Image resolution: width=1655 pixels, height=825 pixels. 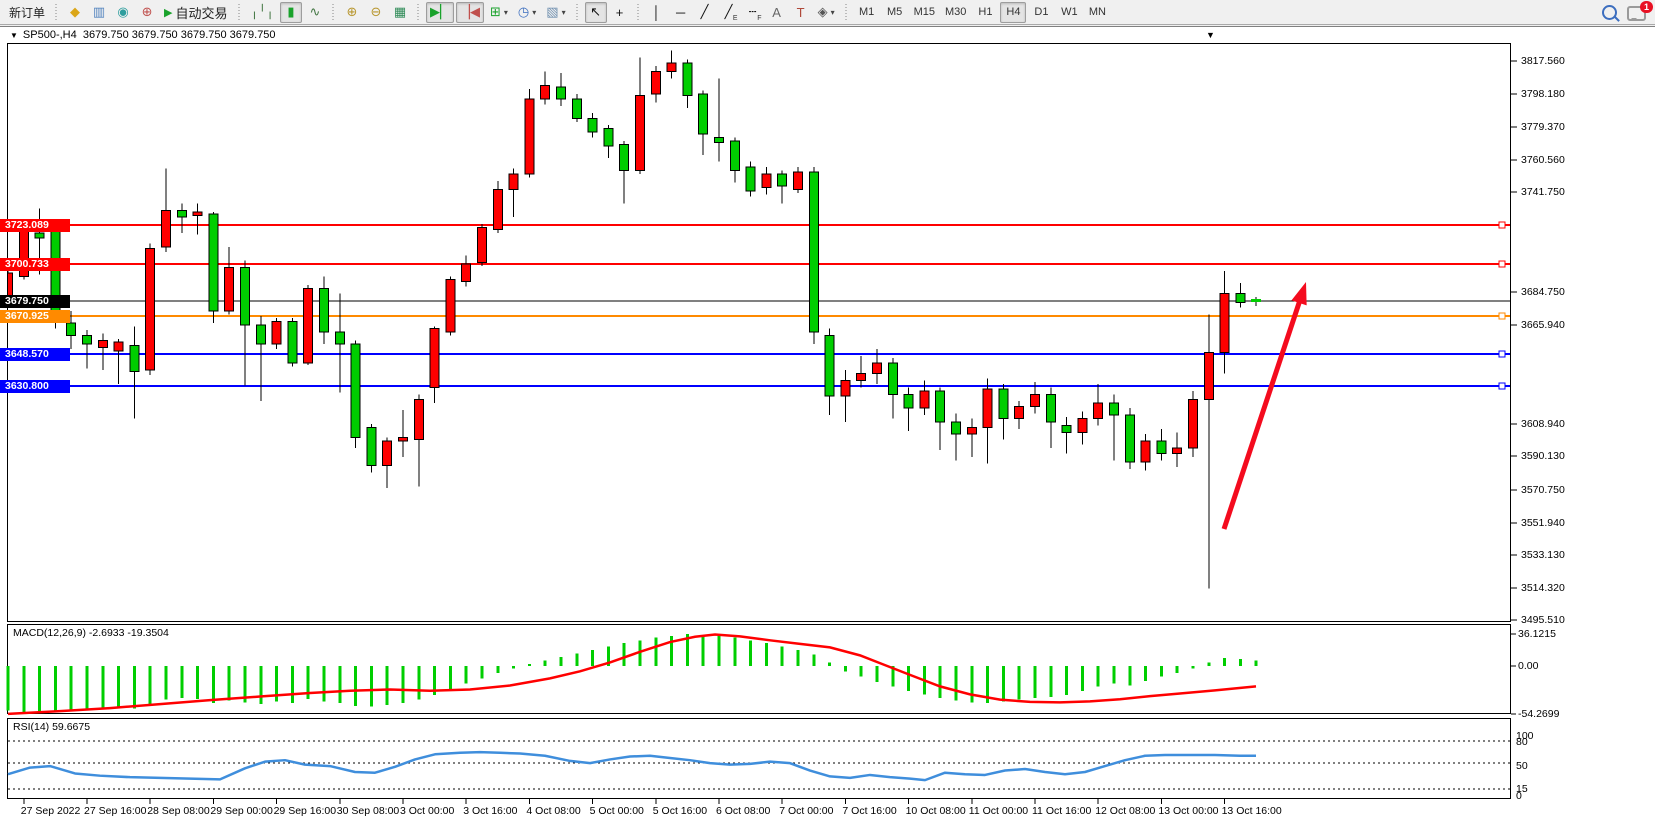 I want to click on time-axis-label: 27 Sep 2022, so click(x=50, y=811).